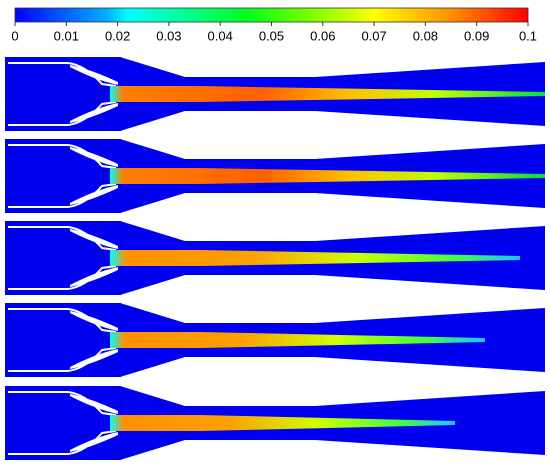 This screenshot has width=550, height=476. I want to click on tick-label: 0.02, so click(117, 35).